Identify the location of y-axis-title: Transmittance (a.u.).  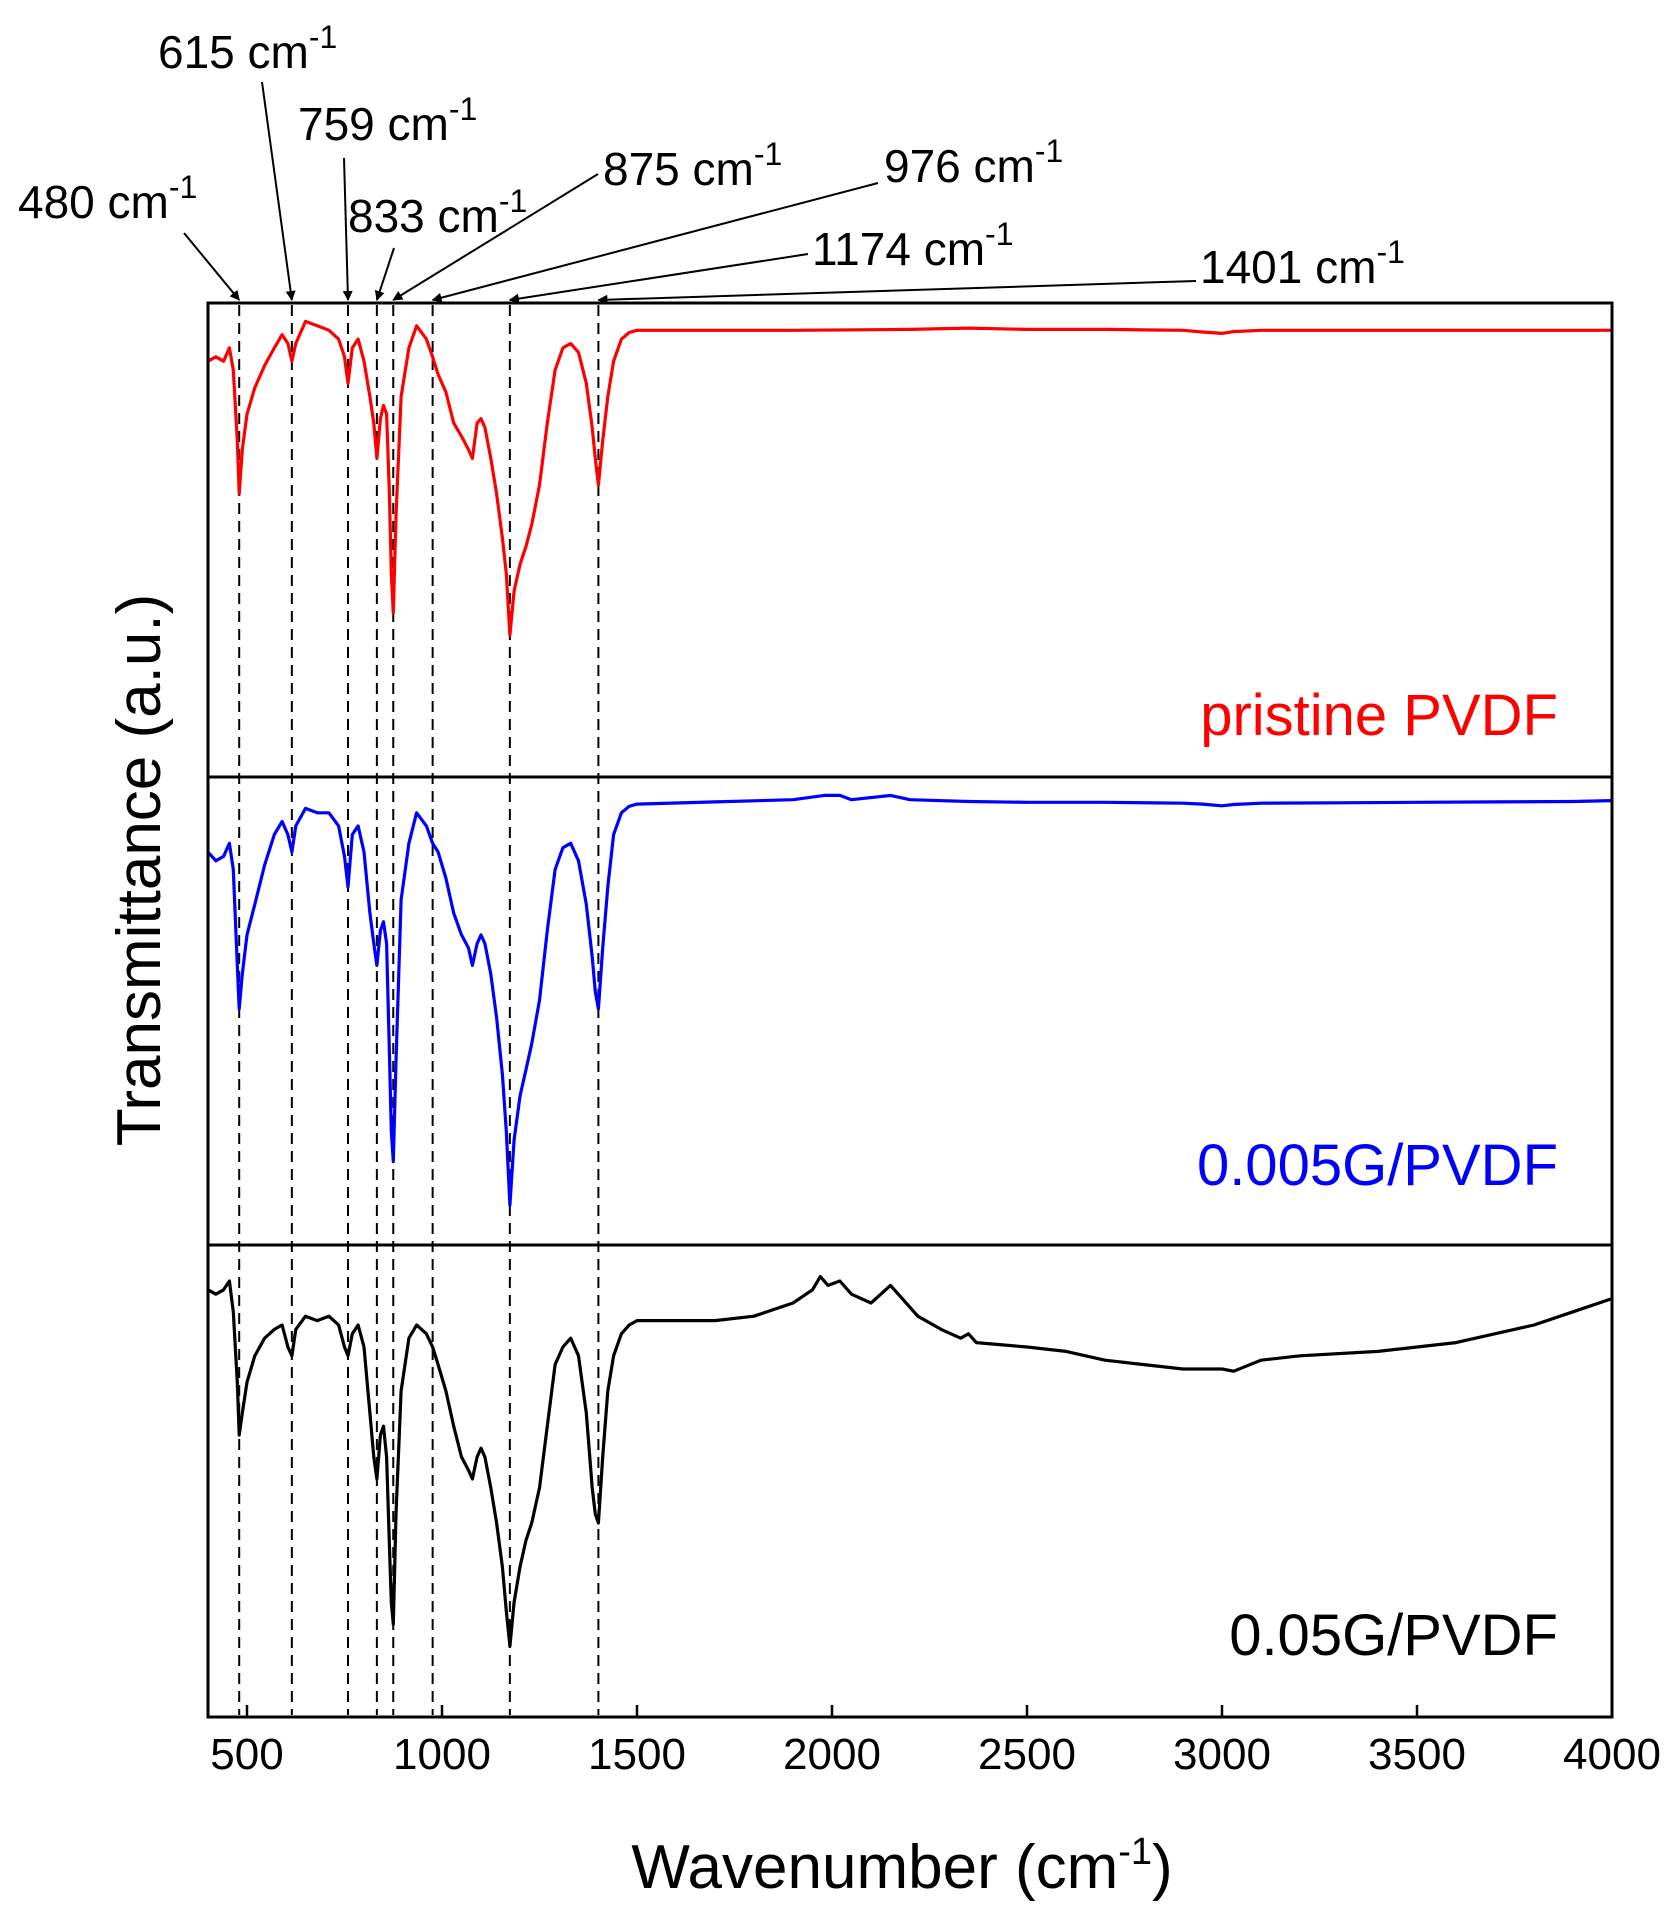
(139, 870).